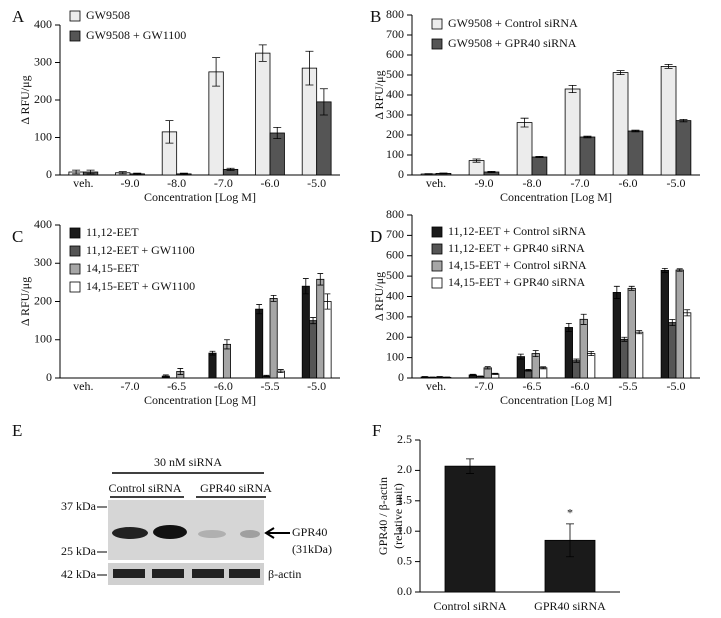 The image size is (721, 618). What do you see at coordinates (398, 516) in the screenshot?
I see `y-axis-label: (relative unit)` at bounding box center [398, 516].